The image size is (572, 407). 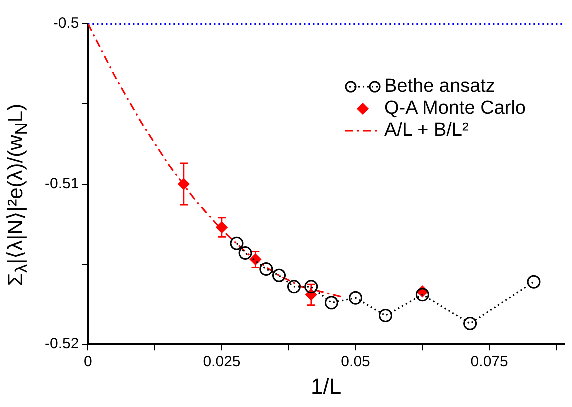 What do you see at coordinates (455, 109) in the screenshot?
I see `legend-label: Q-A Monte Carlo` at bounding box center [455, 109].